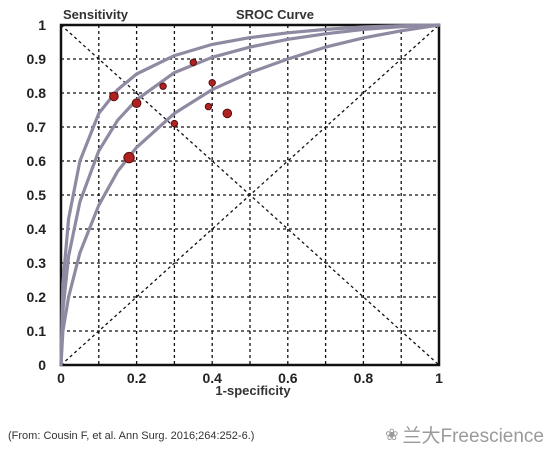 This screenshot has height=459, width=554. What do you see at coordinates (171, 111) in the screenshot?
I see `study-points` at bounding box center [171, 111].